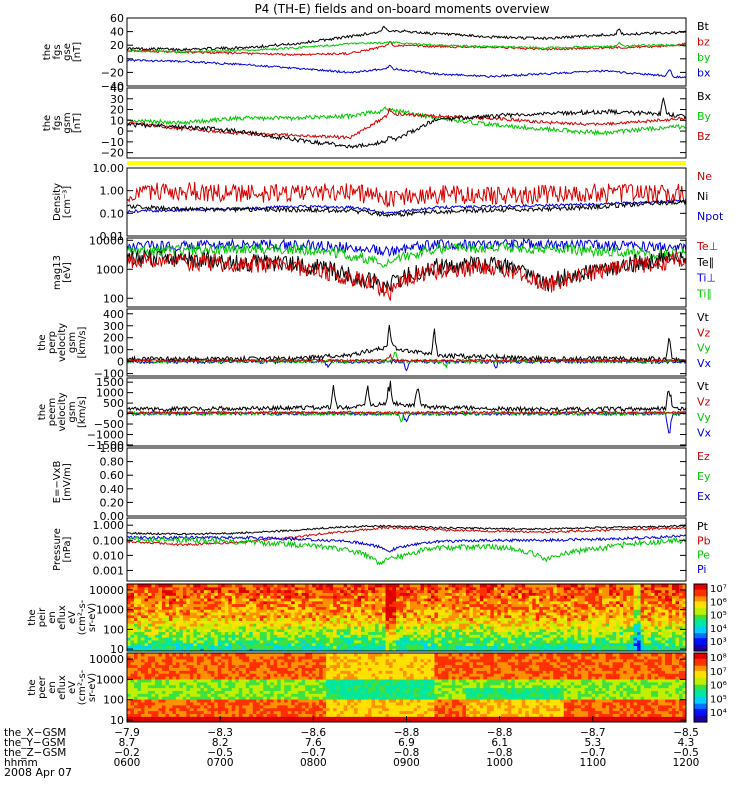 The height and width of the screenshot is (800, 750). What do you see at coordinates (706, 278) in the screenshot?
I see `legend-entry: Ti⊥` at bounding box center [706, 278].